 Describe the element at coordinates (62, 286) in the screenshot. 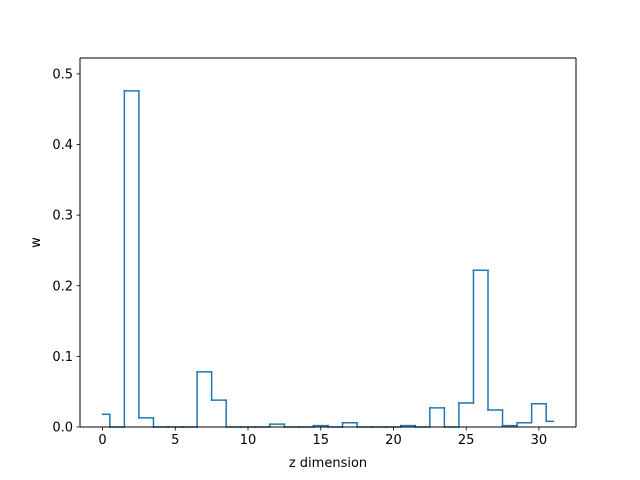

I see `y-tick-label: 0.2` at that location.